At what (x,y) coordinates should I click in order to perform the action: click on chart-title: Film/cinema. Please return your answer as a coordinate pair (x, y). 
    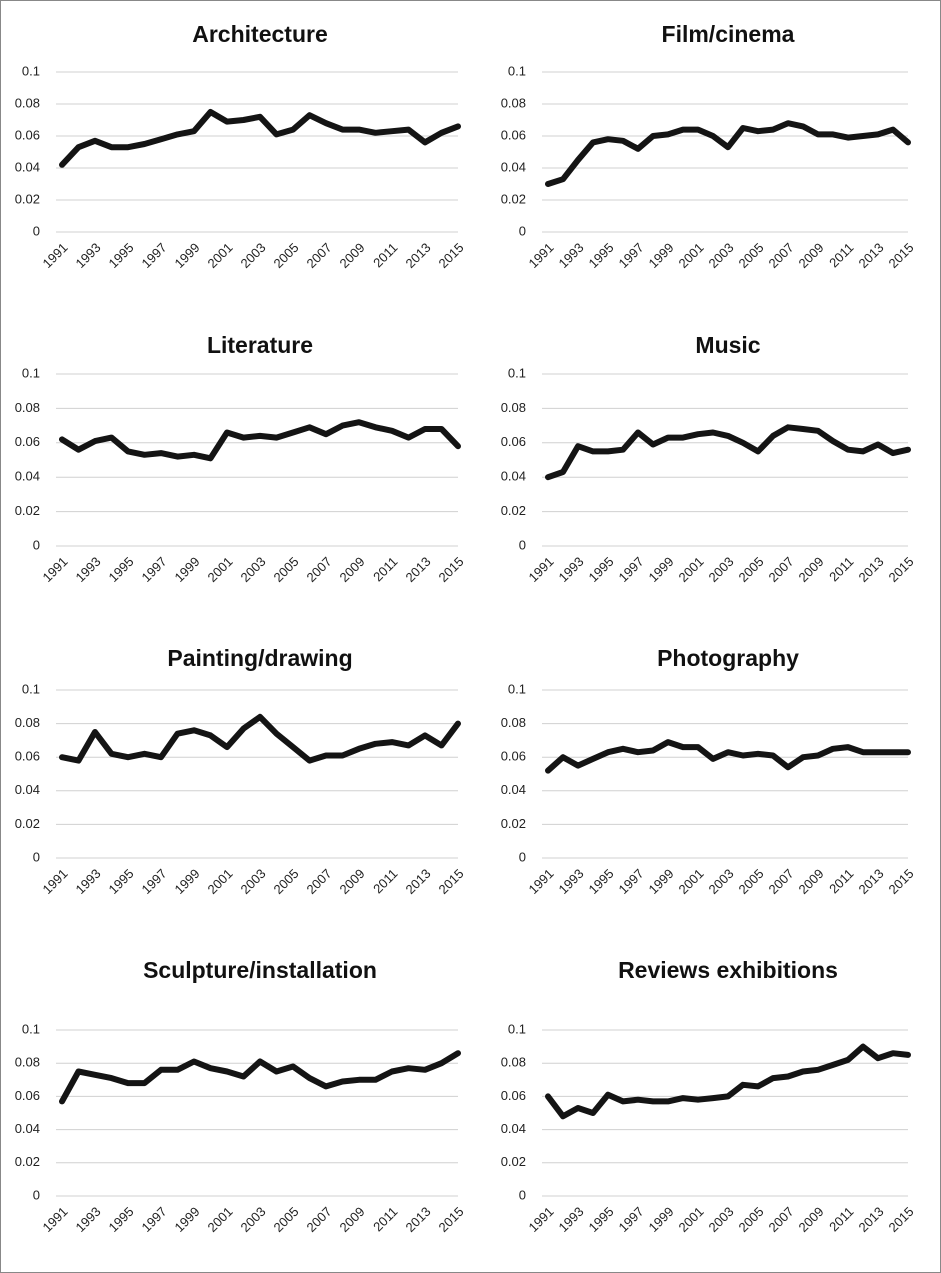
    Looking at the image, I should click on (728, 34).